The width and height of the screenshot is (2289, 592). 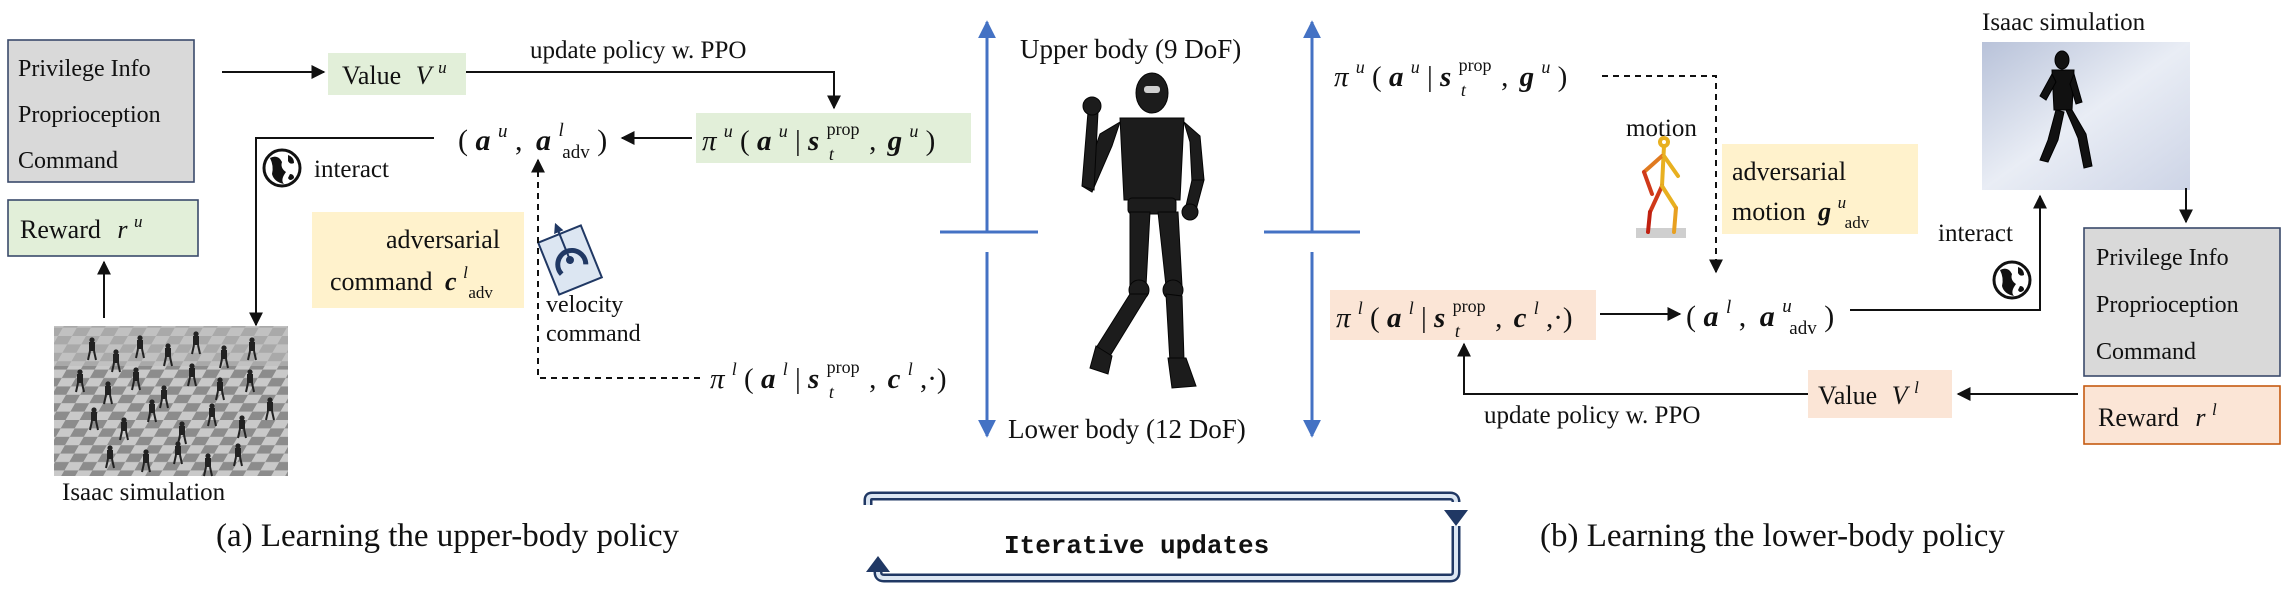 I want to click on adv-command-line-2: command, so click(x=381, y=281).